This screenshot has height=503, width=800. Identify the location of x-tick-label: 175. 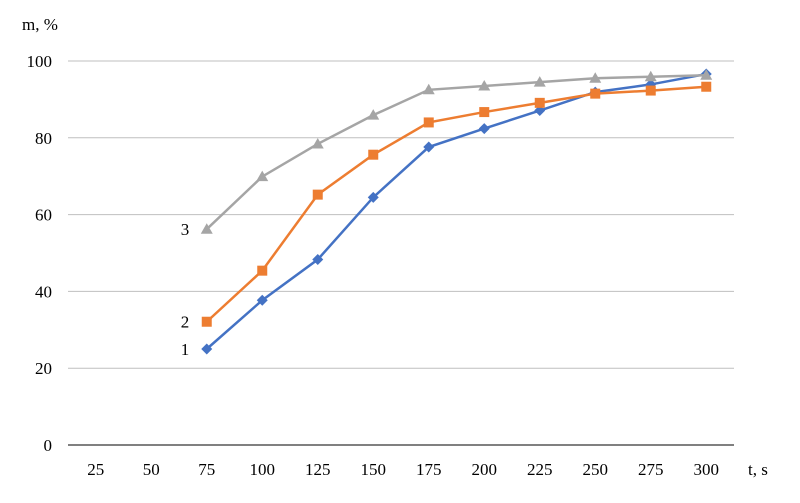
(429, 469).